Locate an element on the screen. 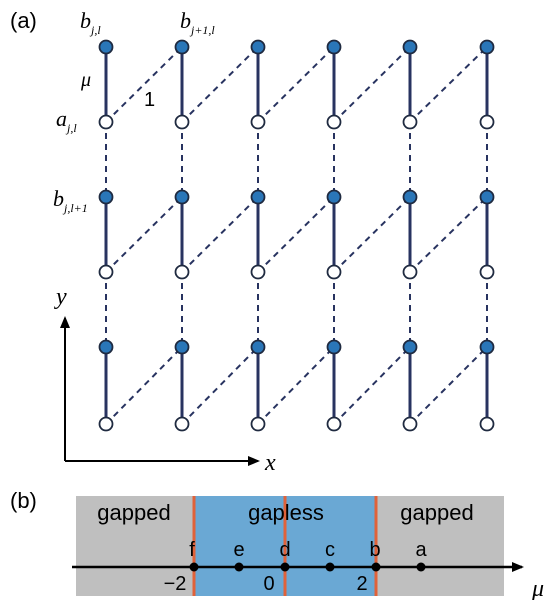 The height and width of the screenshot is (600, 553). label-b-j-l: bj,l is located at coordinates (90, 22).